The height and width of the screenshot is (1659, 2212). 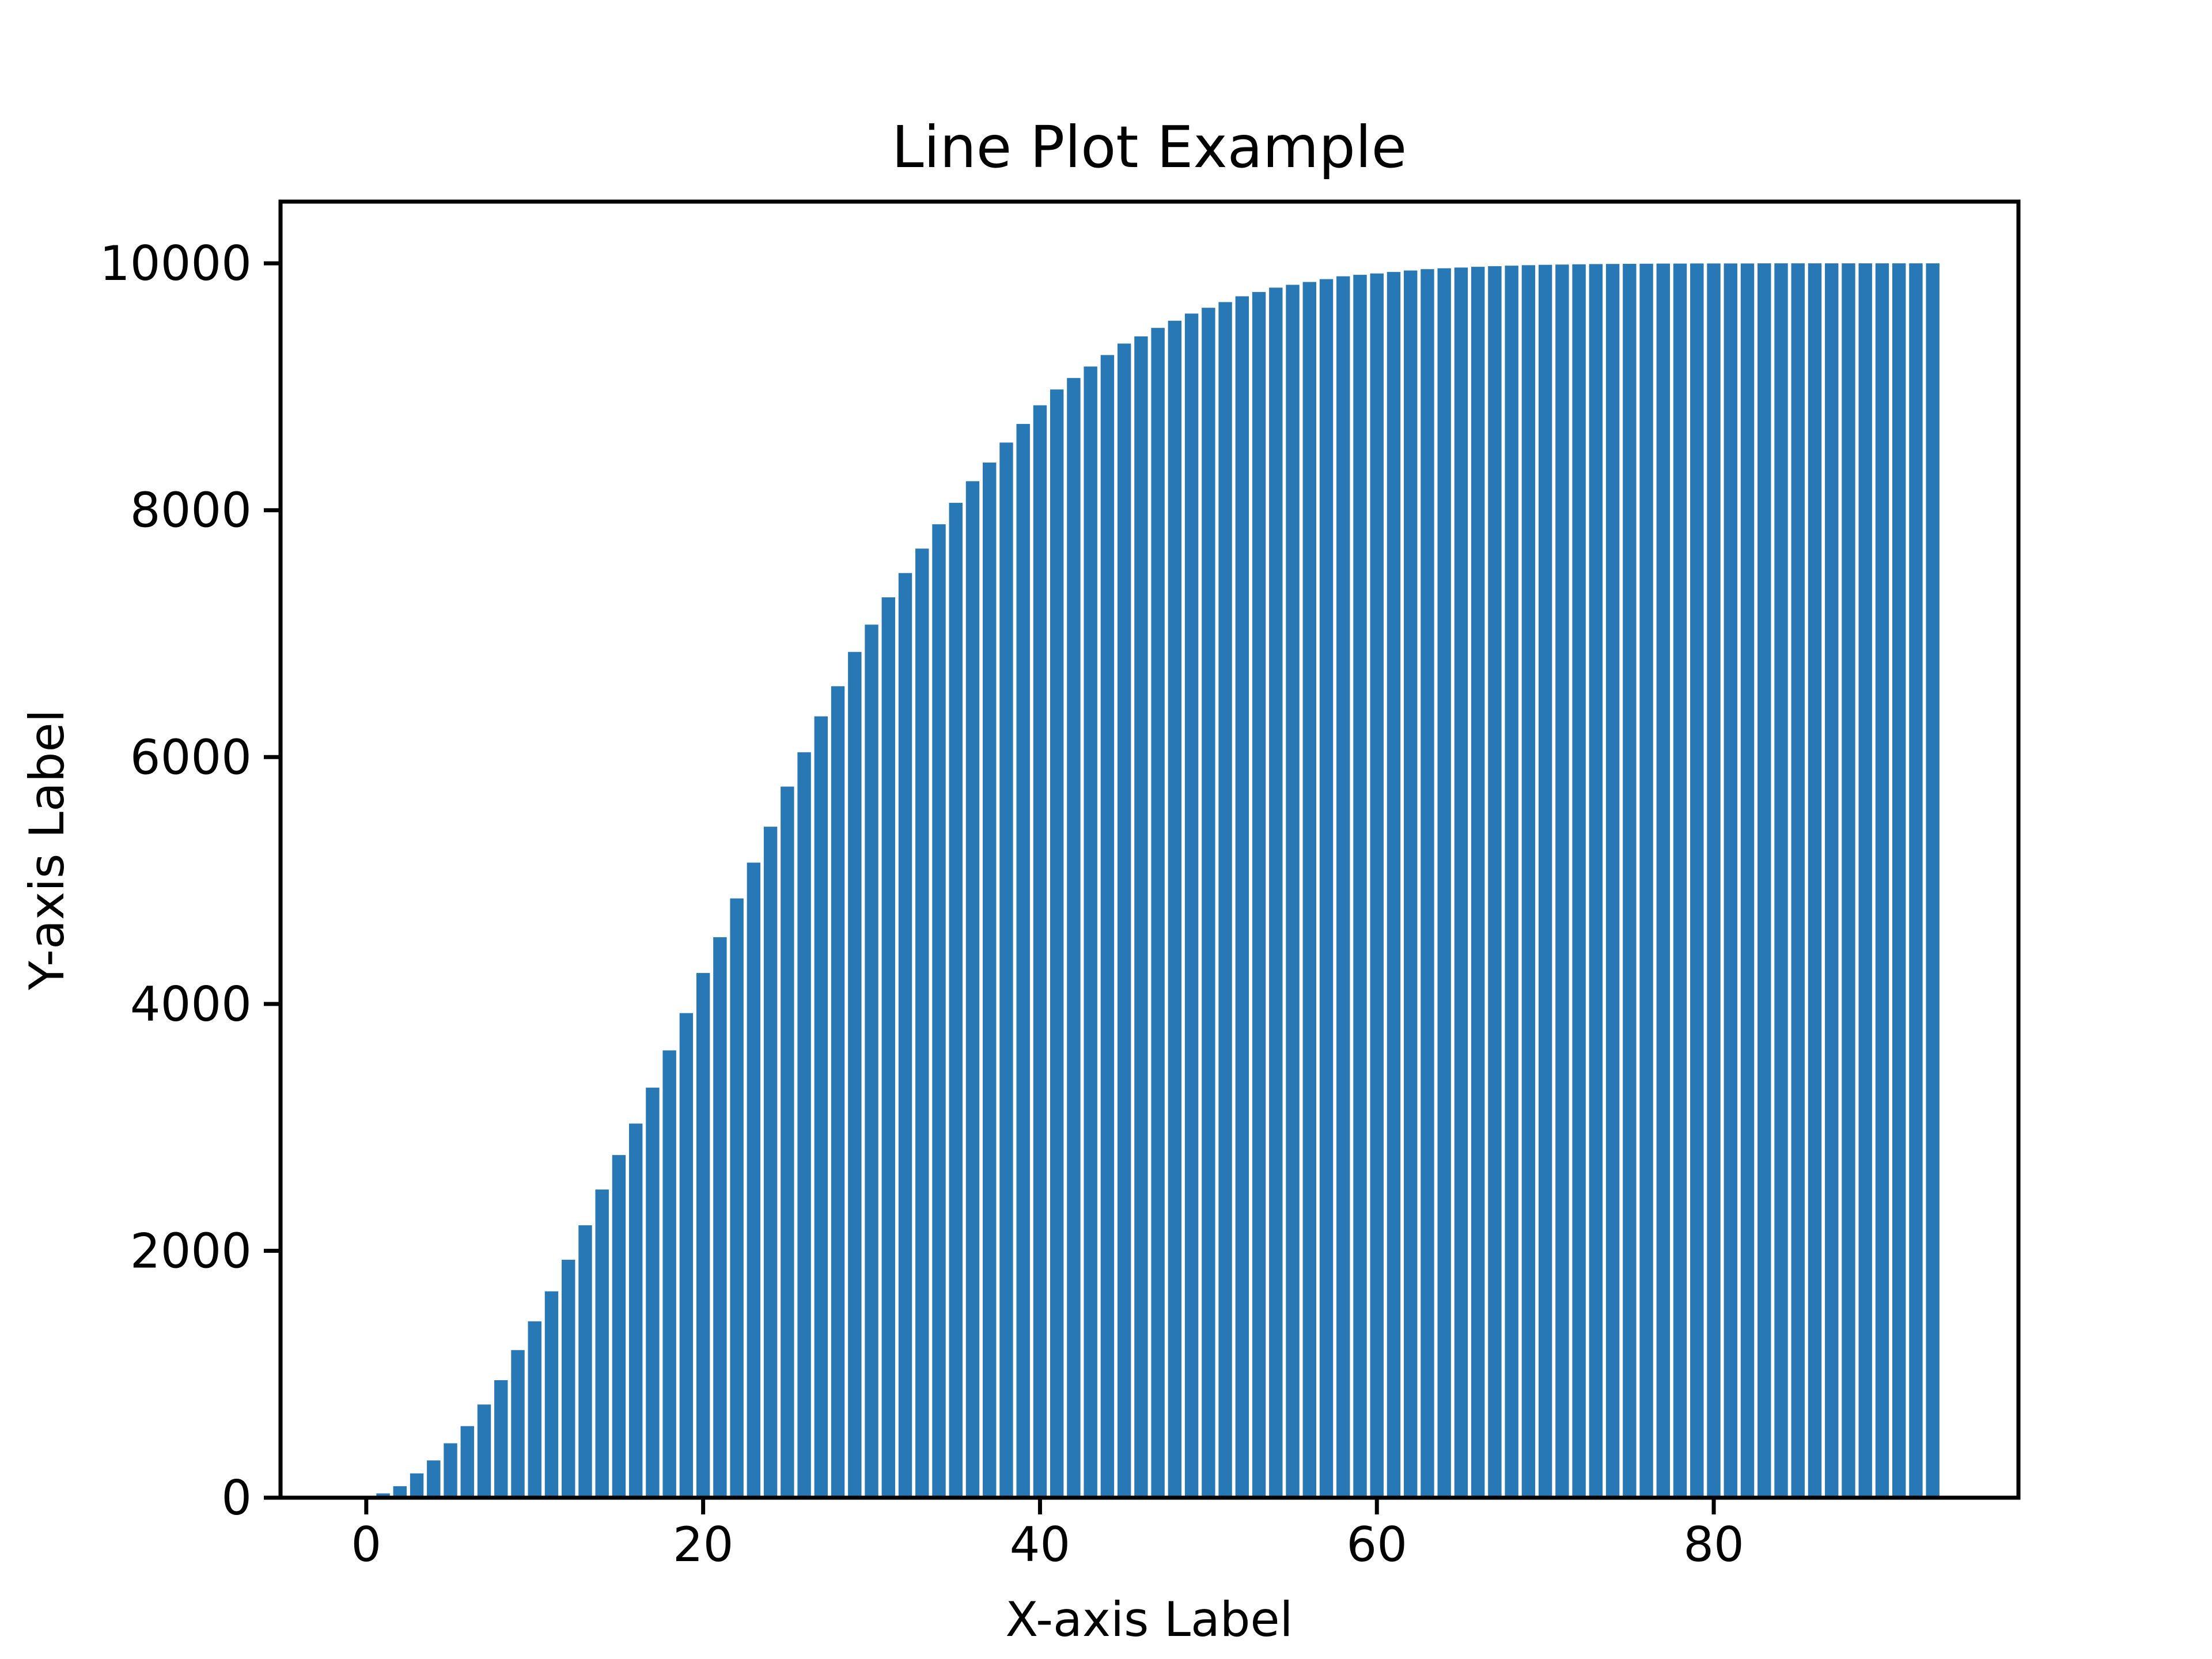 What do you see at coordinates (191, 511) in the screenshot?
I see `y-tick-label: 8000` at bounding box center [191, 511].